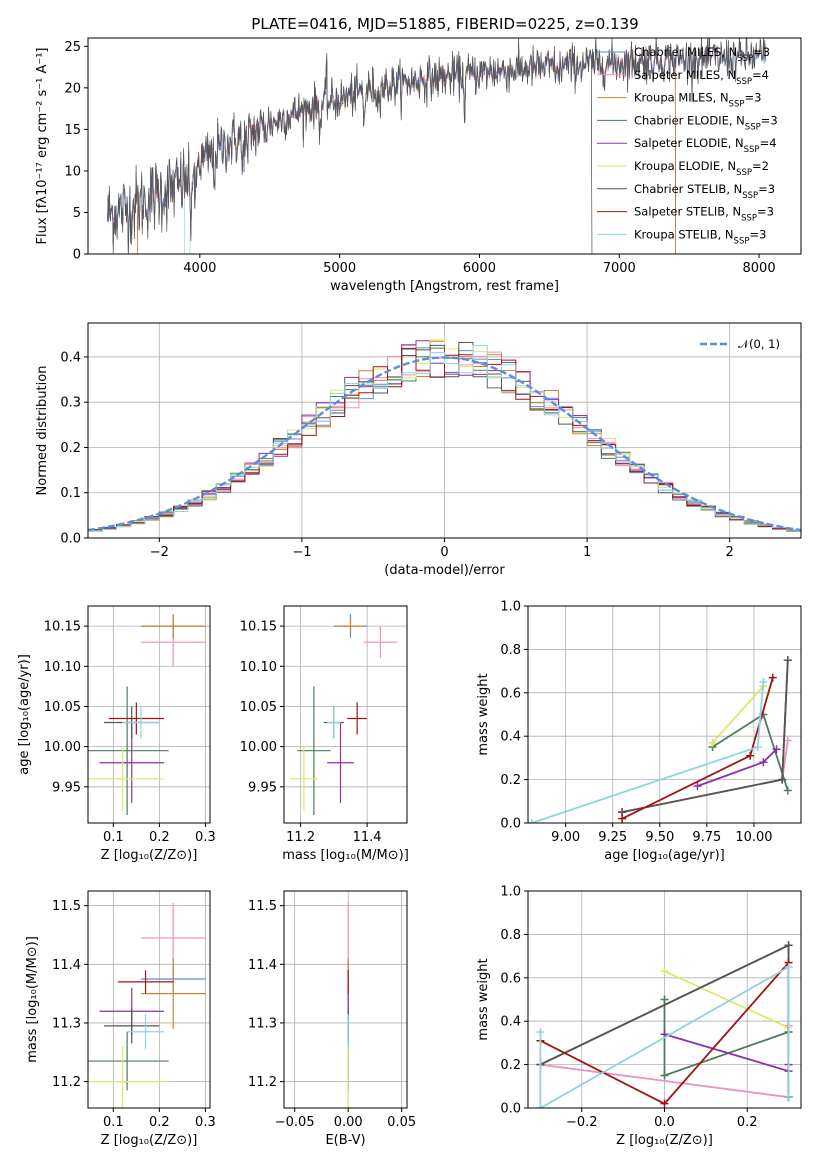  I want to click on x-axis-label: (data-model)/error, so click(444, 570).